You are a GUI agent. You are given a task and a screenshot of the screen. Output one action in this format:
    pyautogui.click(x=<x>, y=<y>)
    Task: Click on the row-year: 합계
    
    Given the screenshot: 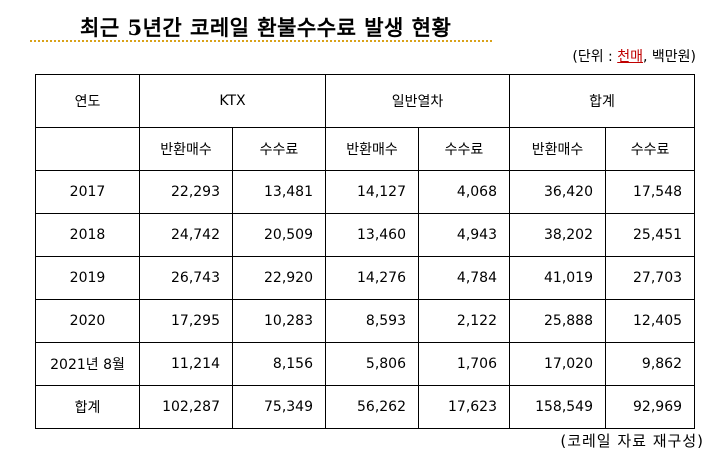 What is the action you would take?
    pyautogui.click(x=87, y=407)
    